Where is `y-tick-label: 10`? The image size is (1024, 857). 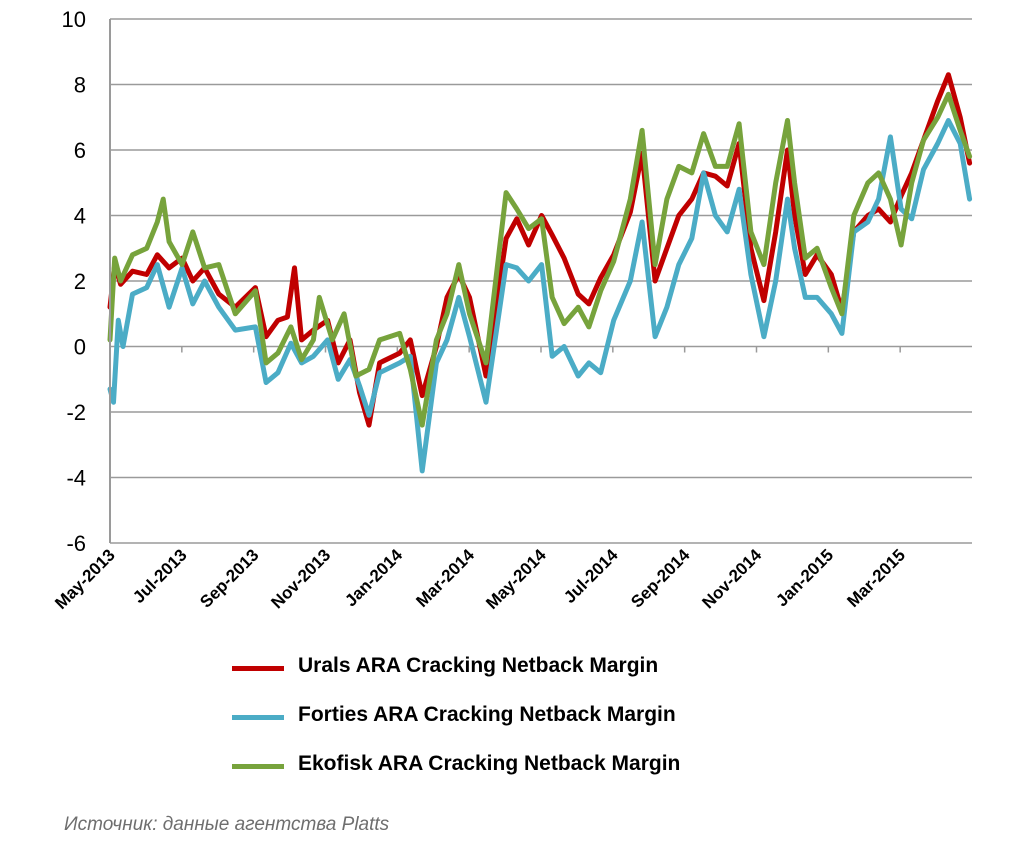
y-tick-label: 10 is located at coordinates (74, 19).